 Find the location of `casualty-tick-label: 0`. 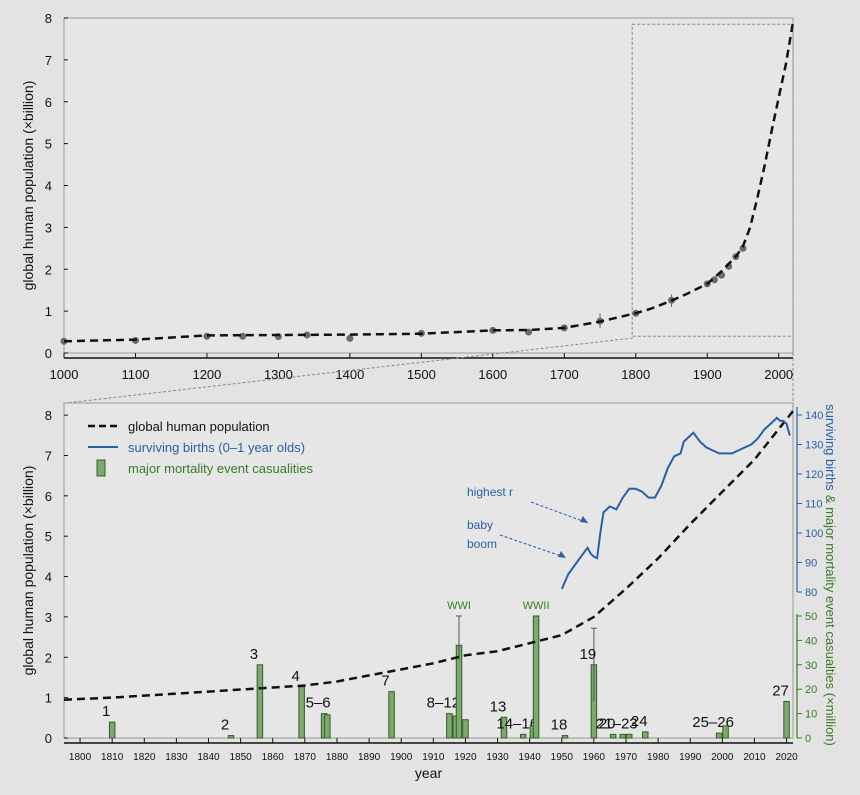

casualty-tick-label: 0 is located at coordinates (808, 739).